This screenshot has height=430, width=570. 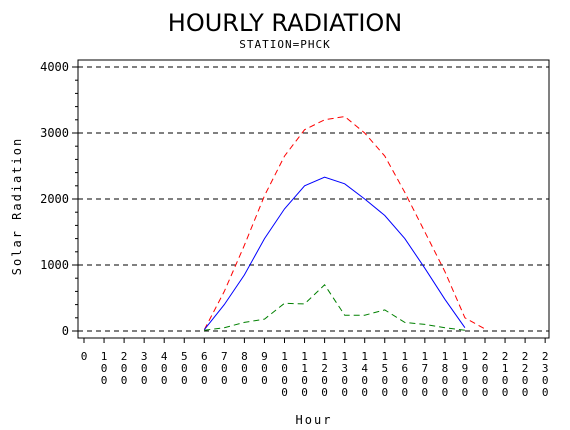 What do you see at coordinates (54, 133) in the screenshot?
I see `y-tick-label: 3000` at bounding box center [54, 133].